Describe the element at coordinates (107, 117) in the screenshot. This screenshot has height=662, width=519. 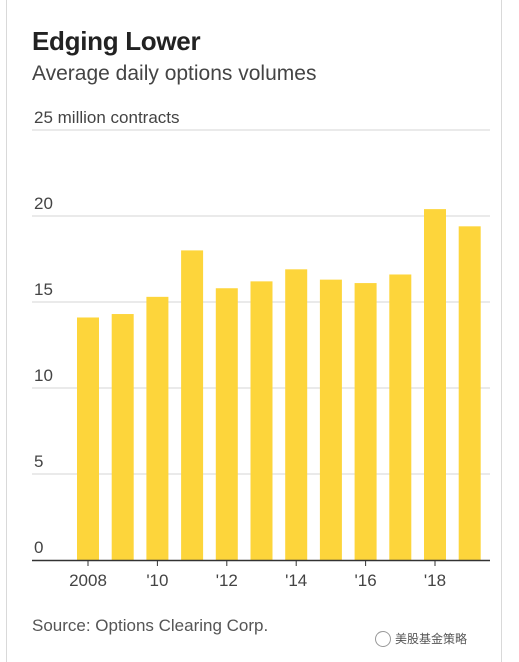
I see `y-tick-label: 25 million contracts` at that location.